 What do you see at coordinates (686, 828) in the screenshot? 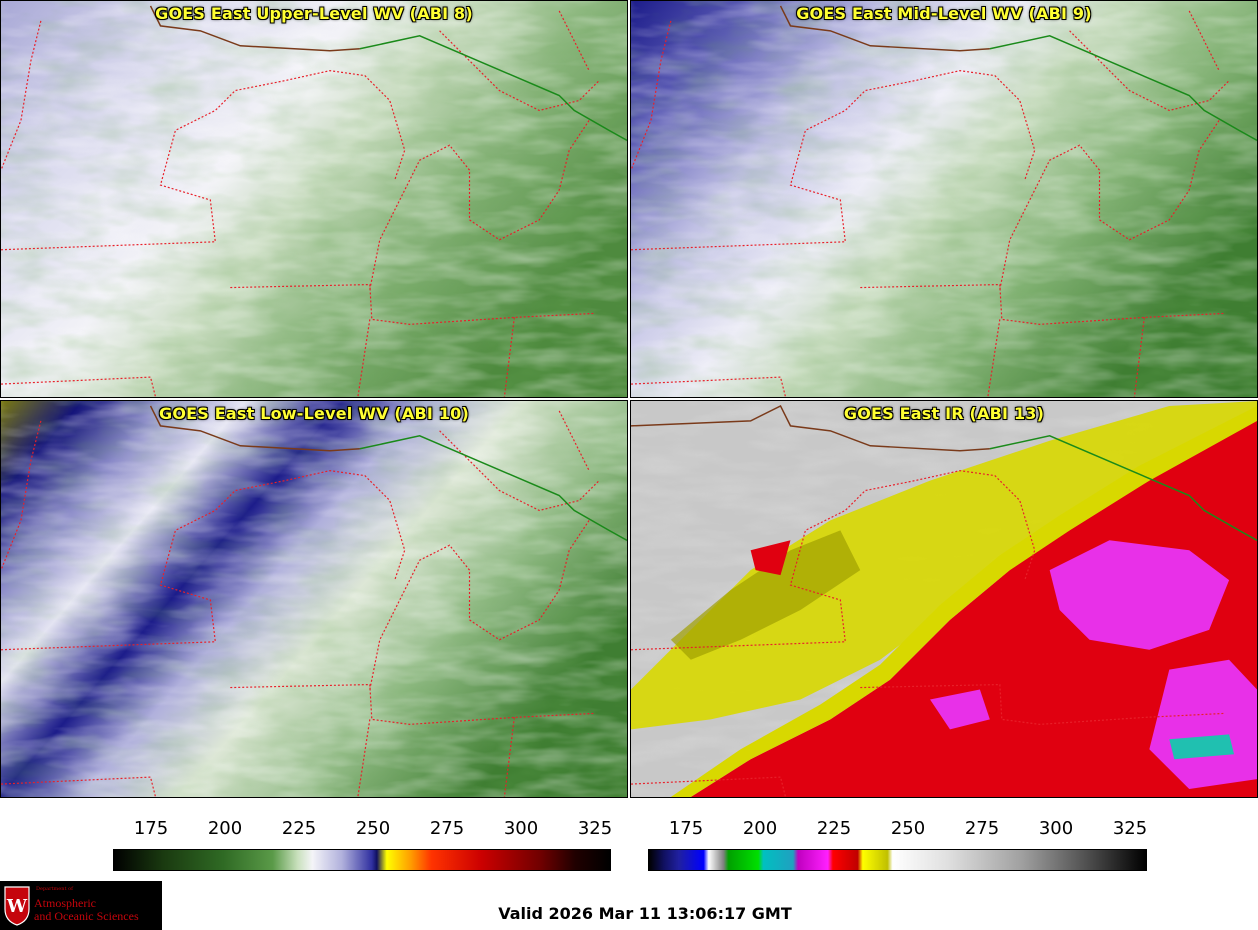
I see `ir-tick: 175` at bounding box center [686, 828].